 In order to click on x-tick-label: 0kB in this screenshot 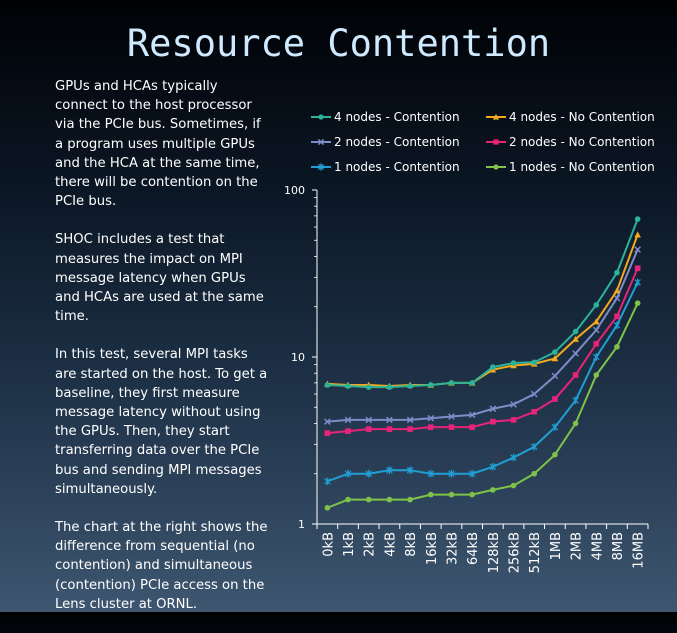, I will do `click(328, 544)`.